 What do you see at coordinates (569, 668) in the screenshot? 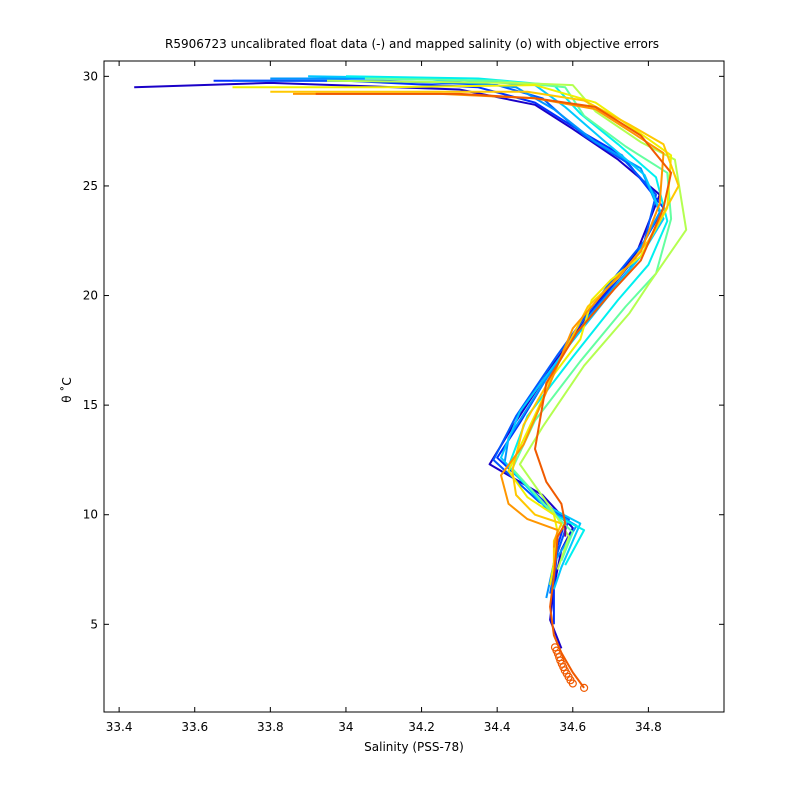
I see `mapped-salinity-markers` at bounding box center [569, 668].